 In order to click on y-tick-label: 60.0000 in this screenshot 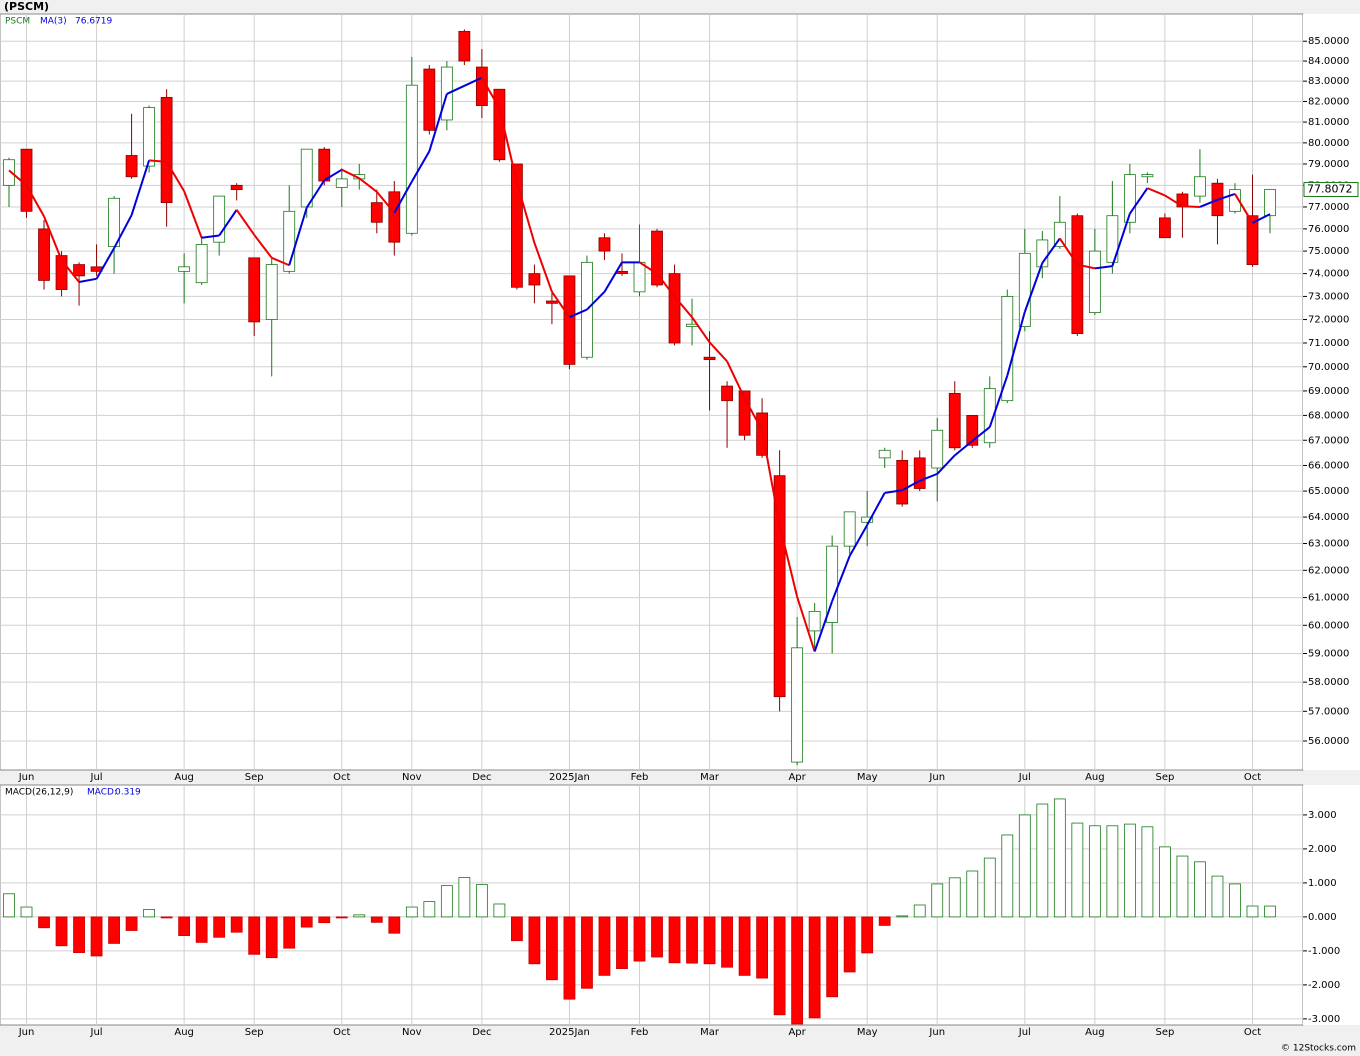, I will do `click(1328, 625)`.